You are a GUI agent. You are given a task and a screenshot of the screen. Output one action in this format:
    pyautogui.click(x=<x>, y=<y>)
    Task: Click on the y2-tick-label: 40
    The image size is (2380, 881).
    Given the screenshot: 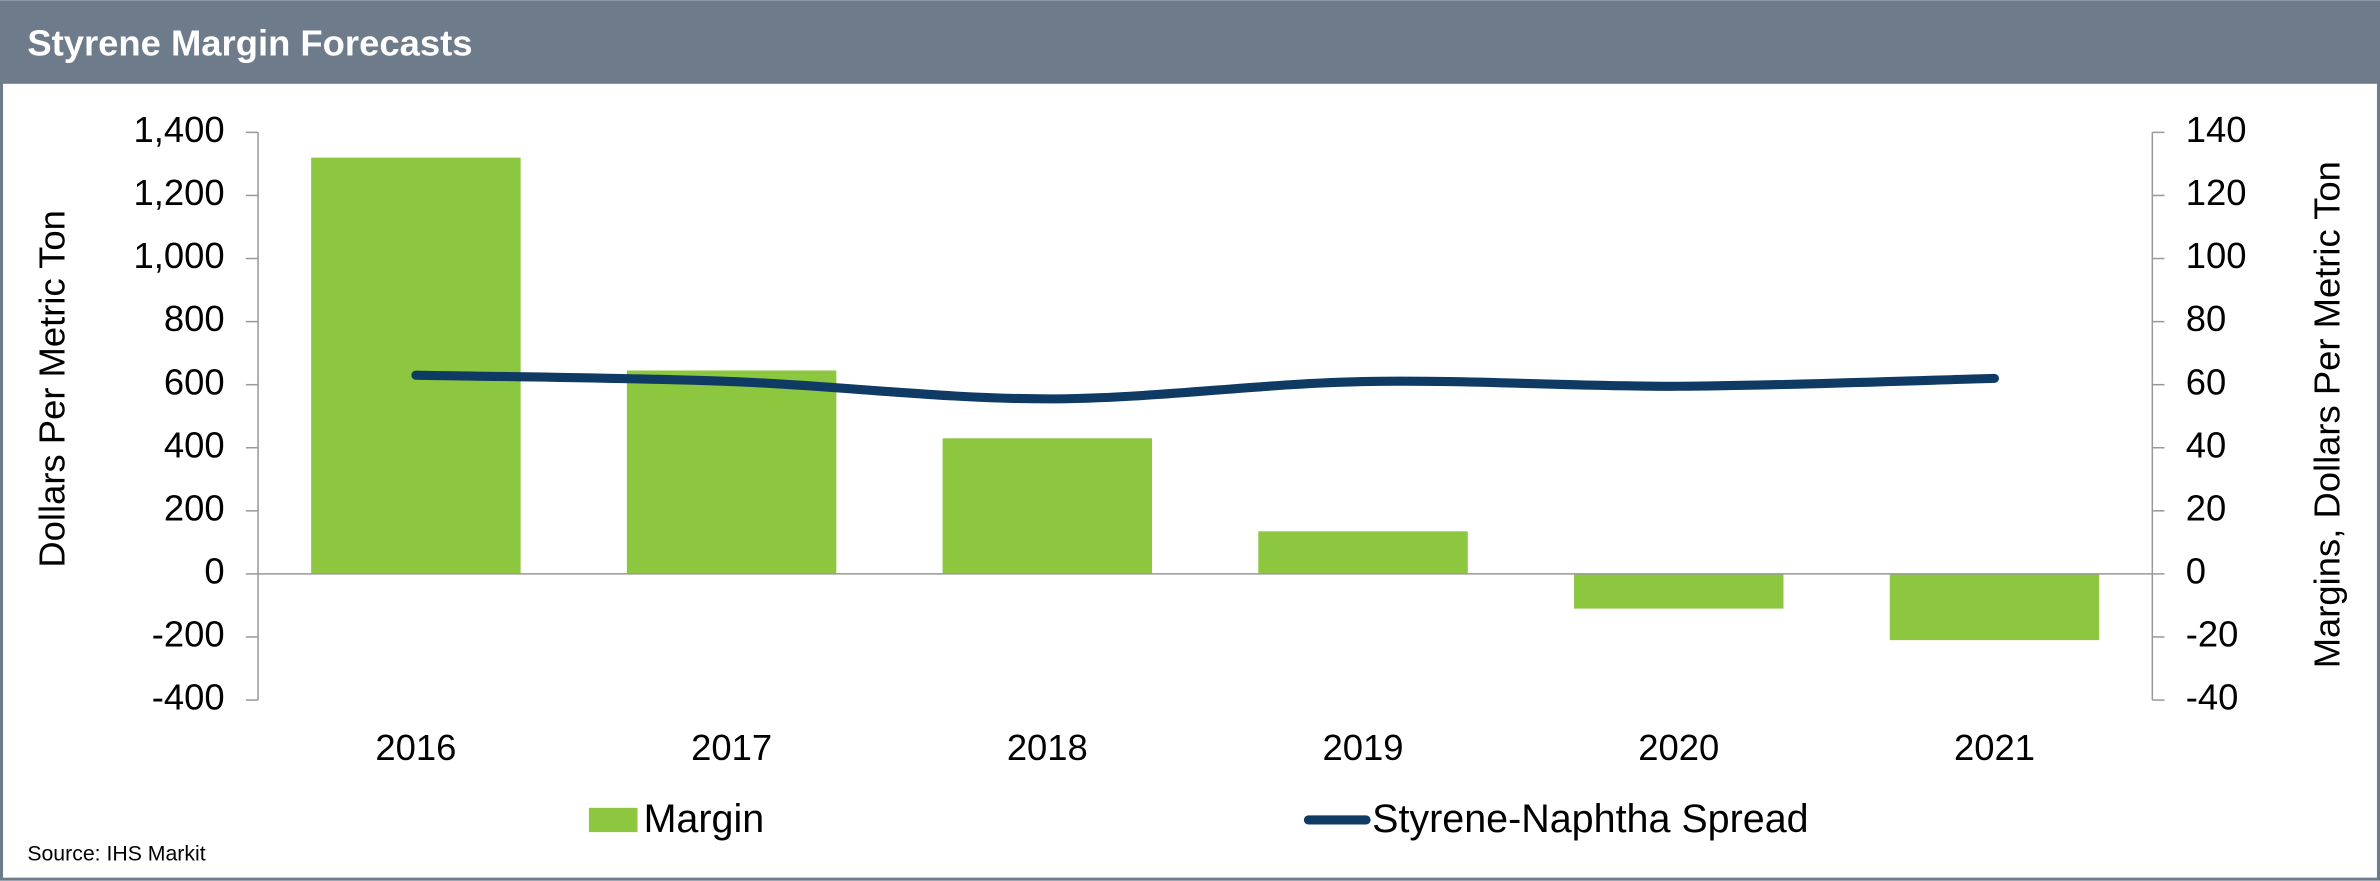 What is the action you would take?
    pyautogui.click(x=2206, y=444)
    